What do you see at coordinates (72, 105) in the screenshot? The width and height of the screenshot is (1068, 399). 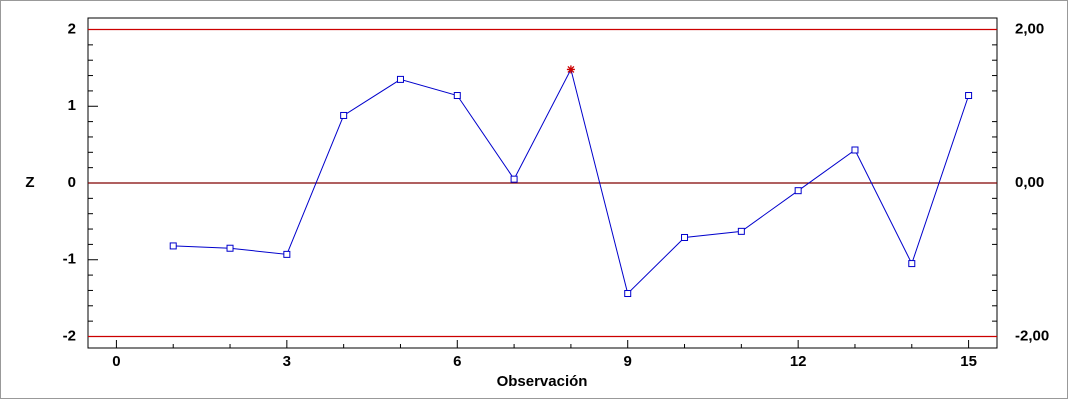 I see `y-tick-label: 1` at bounding box center [72, 105].